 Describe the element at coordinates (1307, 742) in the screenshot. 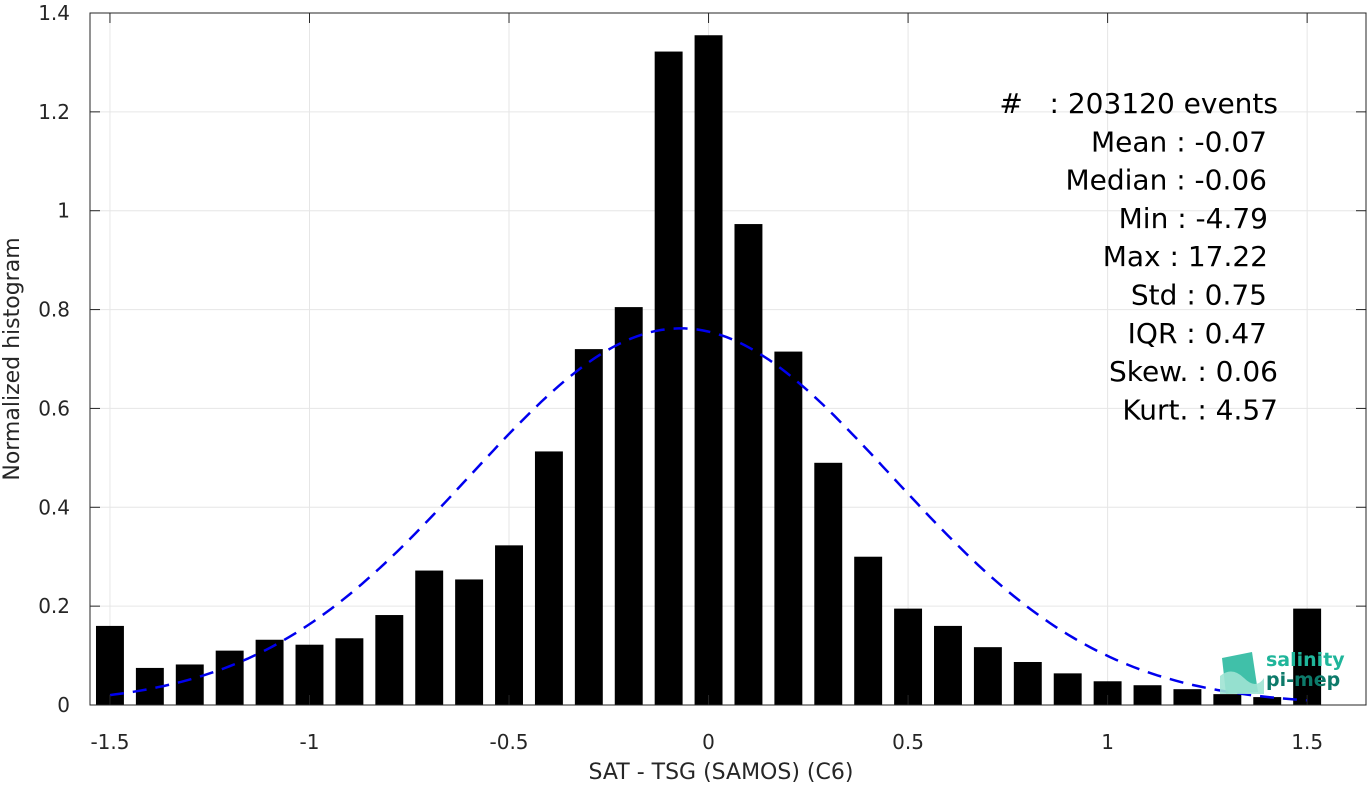

I see `x-tick-label: 1.5` at that location.